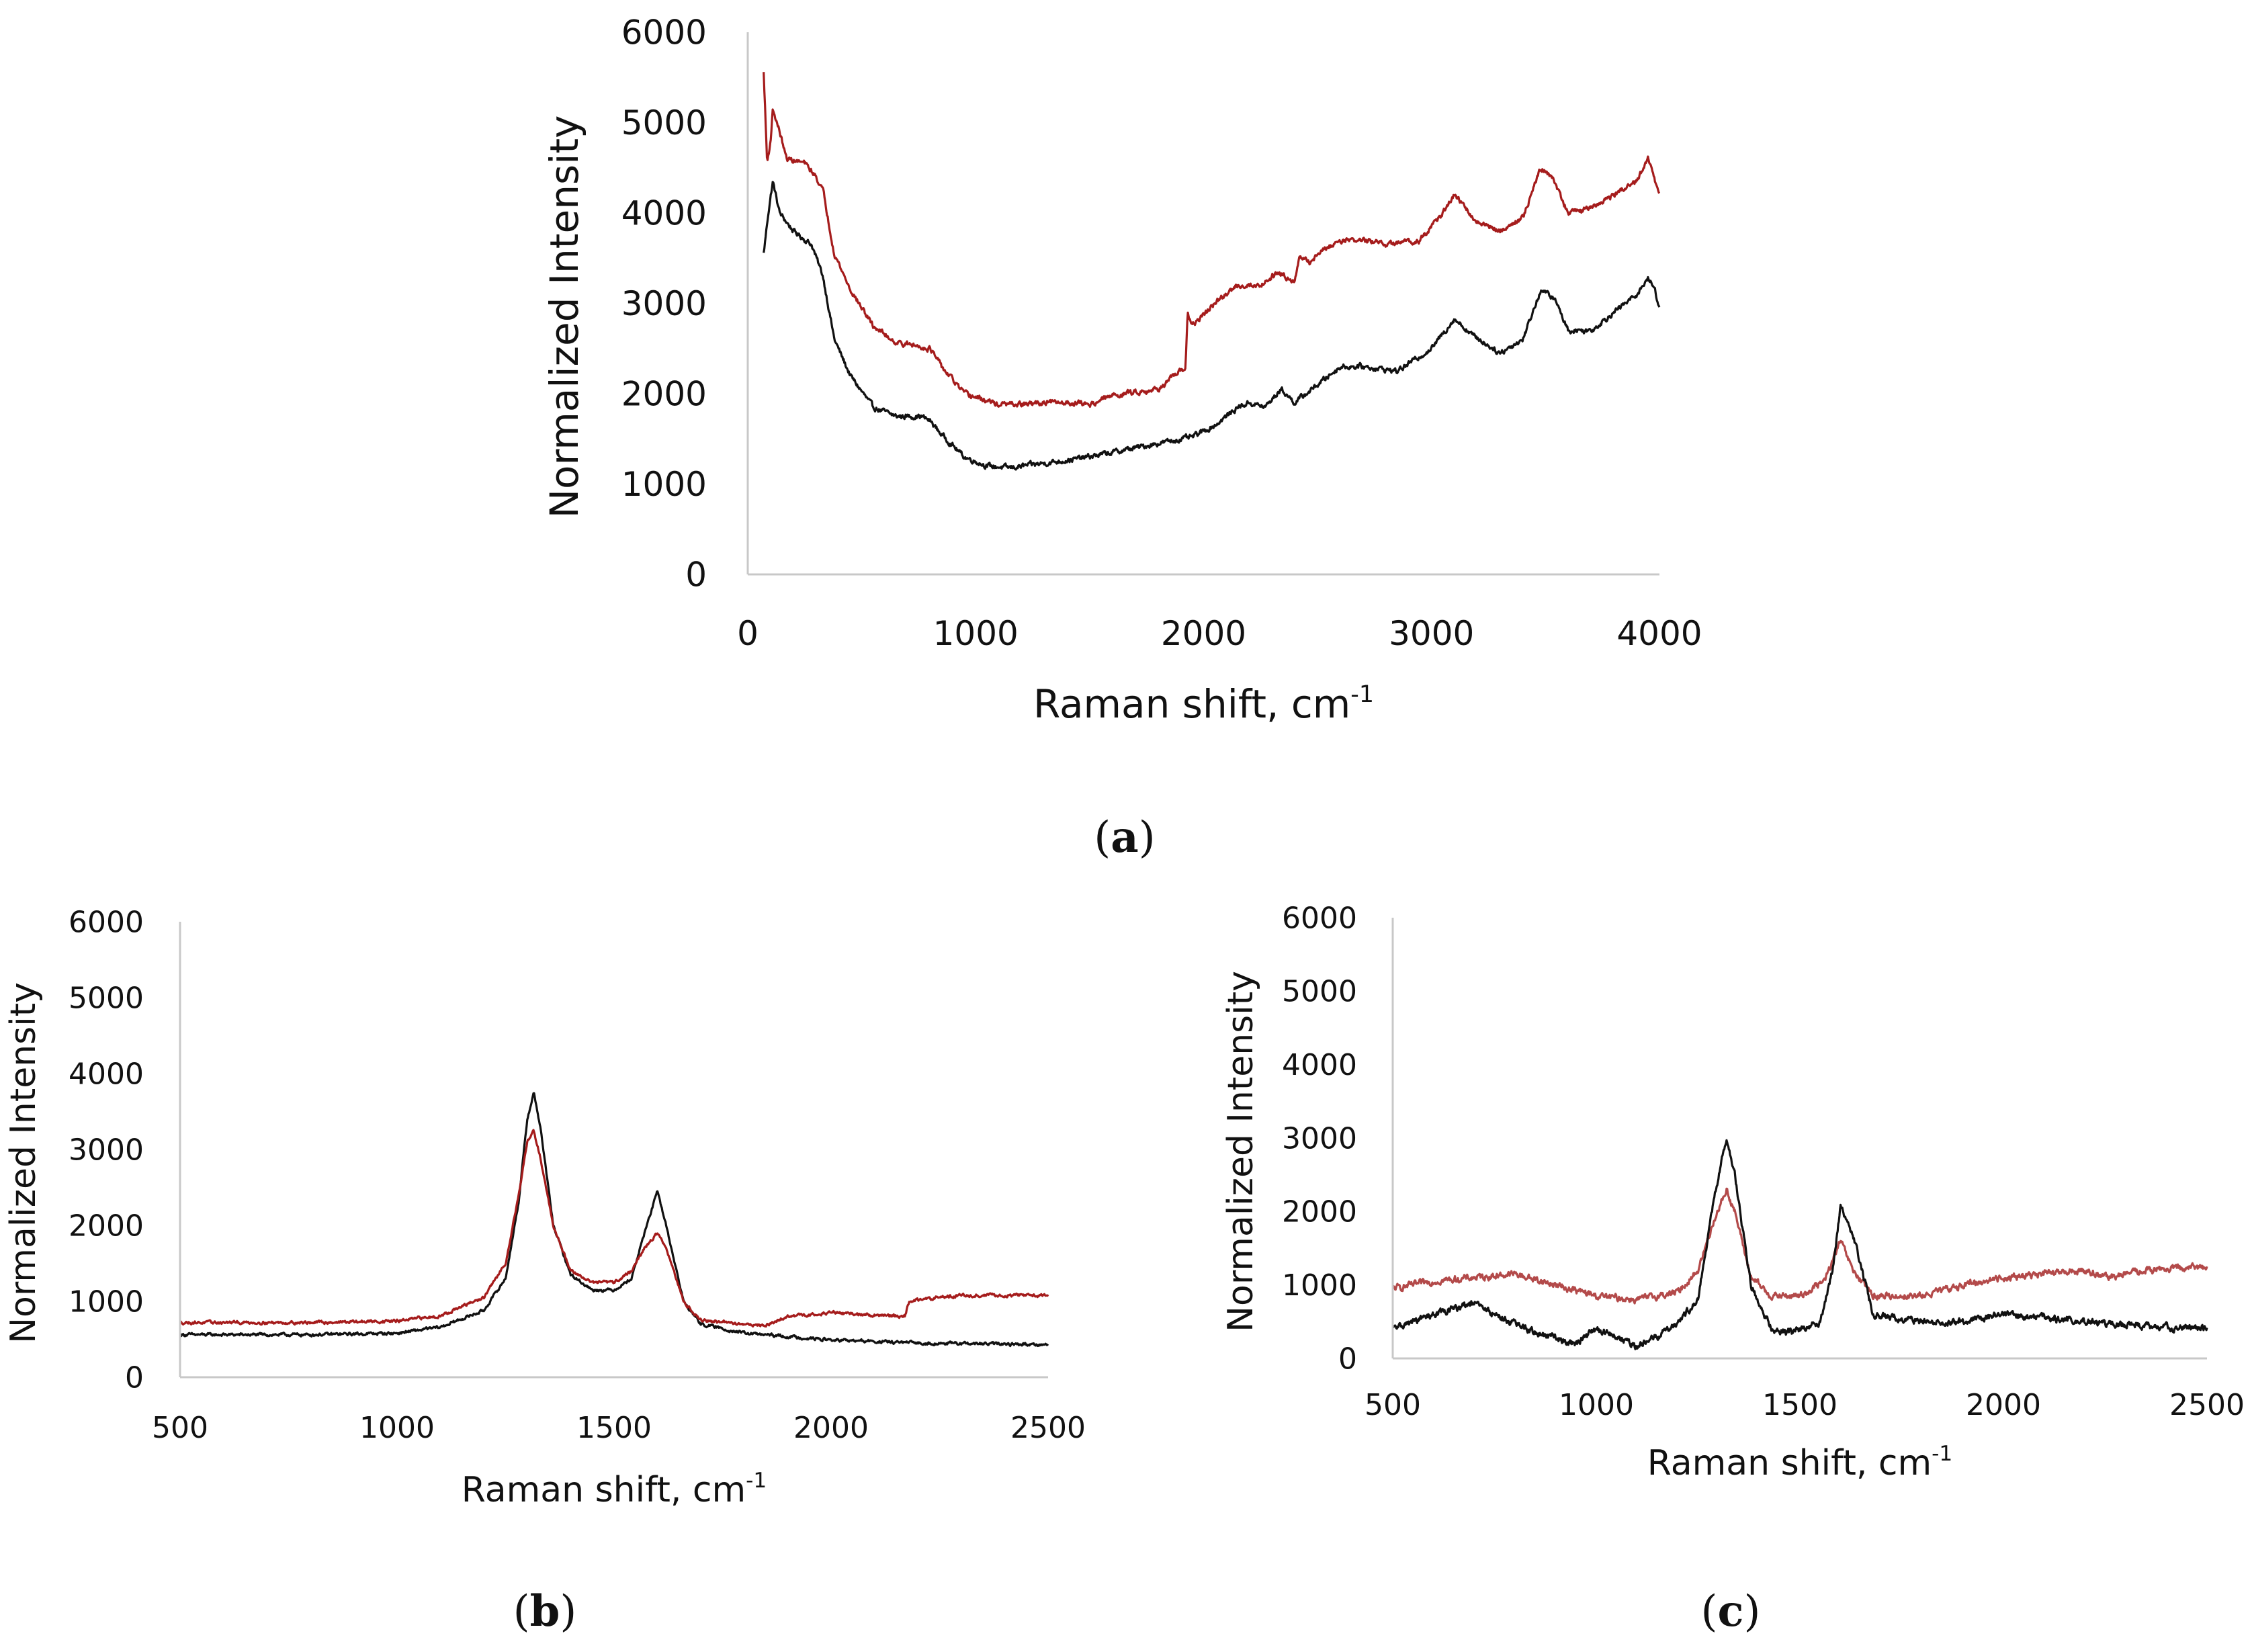 This screenshot has width=2250, height=1652. I want to click on panel-c-series-black, so click(1800, 1244).